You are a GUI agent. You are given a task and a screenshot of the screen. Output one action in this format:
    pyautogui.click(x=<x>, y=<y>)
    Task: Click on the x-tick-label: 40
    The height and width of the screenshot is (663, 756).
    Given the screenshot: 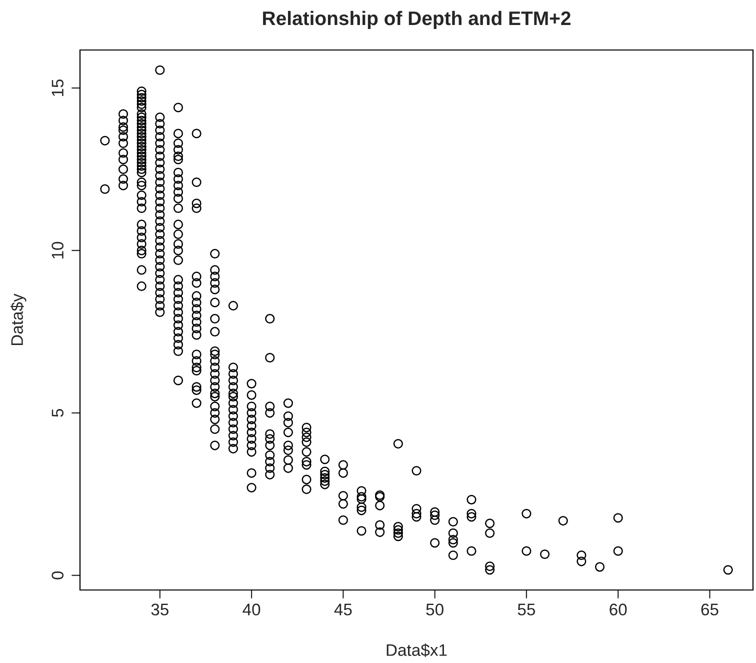 What is the action you would take?
    pyautogui.click(x=251, y=610)
    